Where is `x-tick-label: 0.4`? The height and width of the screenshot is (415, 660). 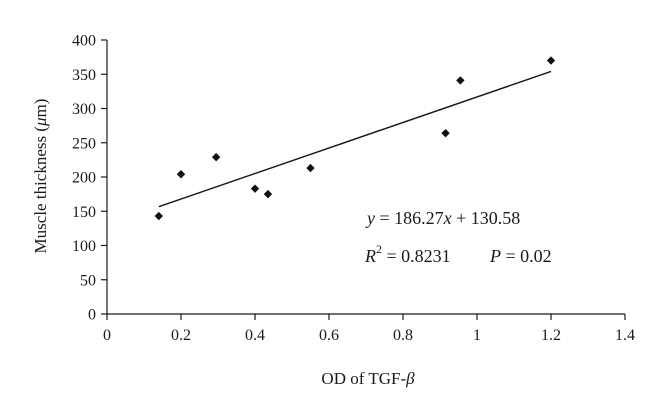 x-tick-label: 0.4 is located at coordinates (255, 335).